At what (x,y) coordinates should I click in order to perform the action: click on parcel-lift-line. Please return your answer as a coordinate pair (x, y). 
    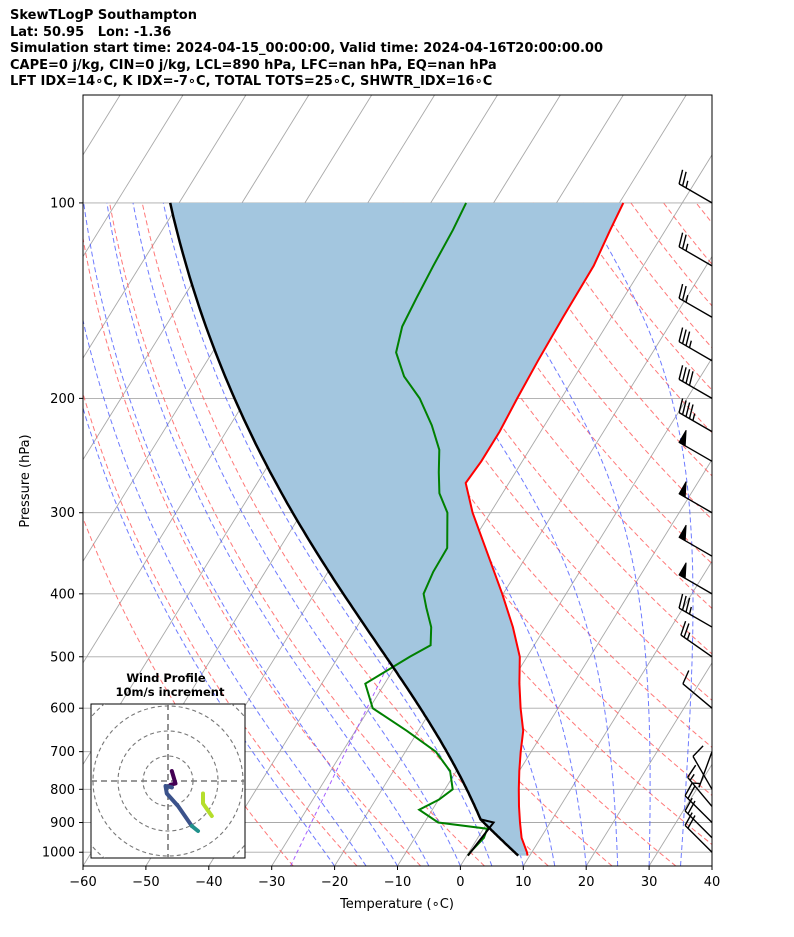
    Looking at the image, I should click on (481, 837).